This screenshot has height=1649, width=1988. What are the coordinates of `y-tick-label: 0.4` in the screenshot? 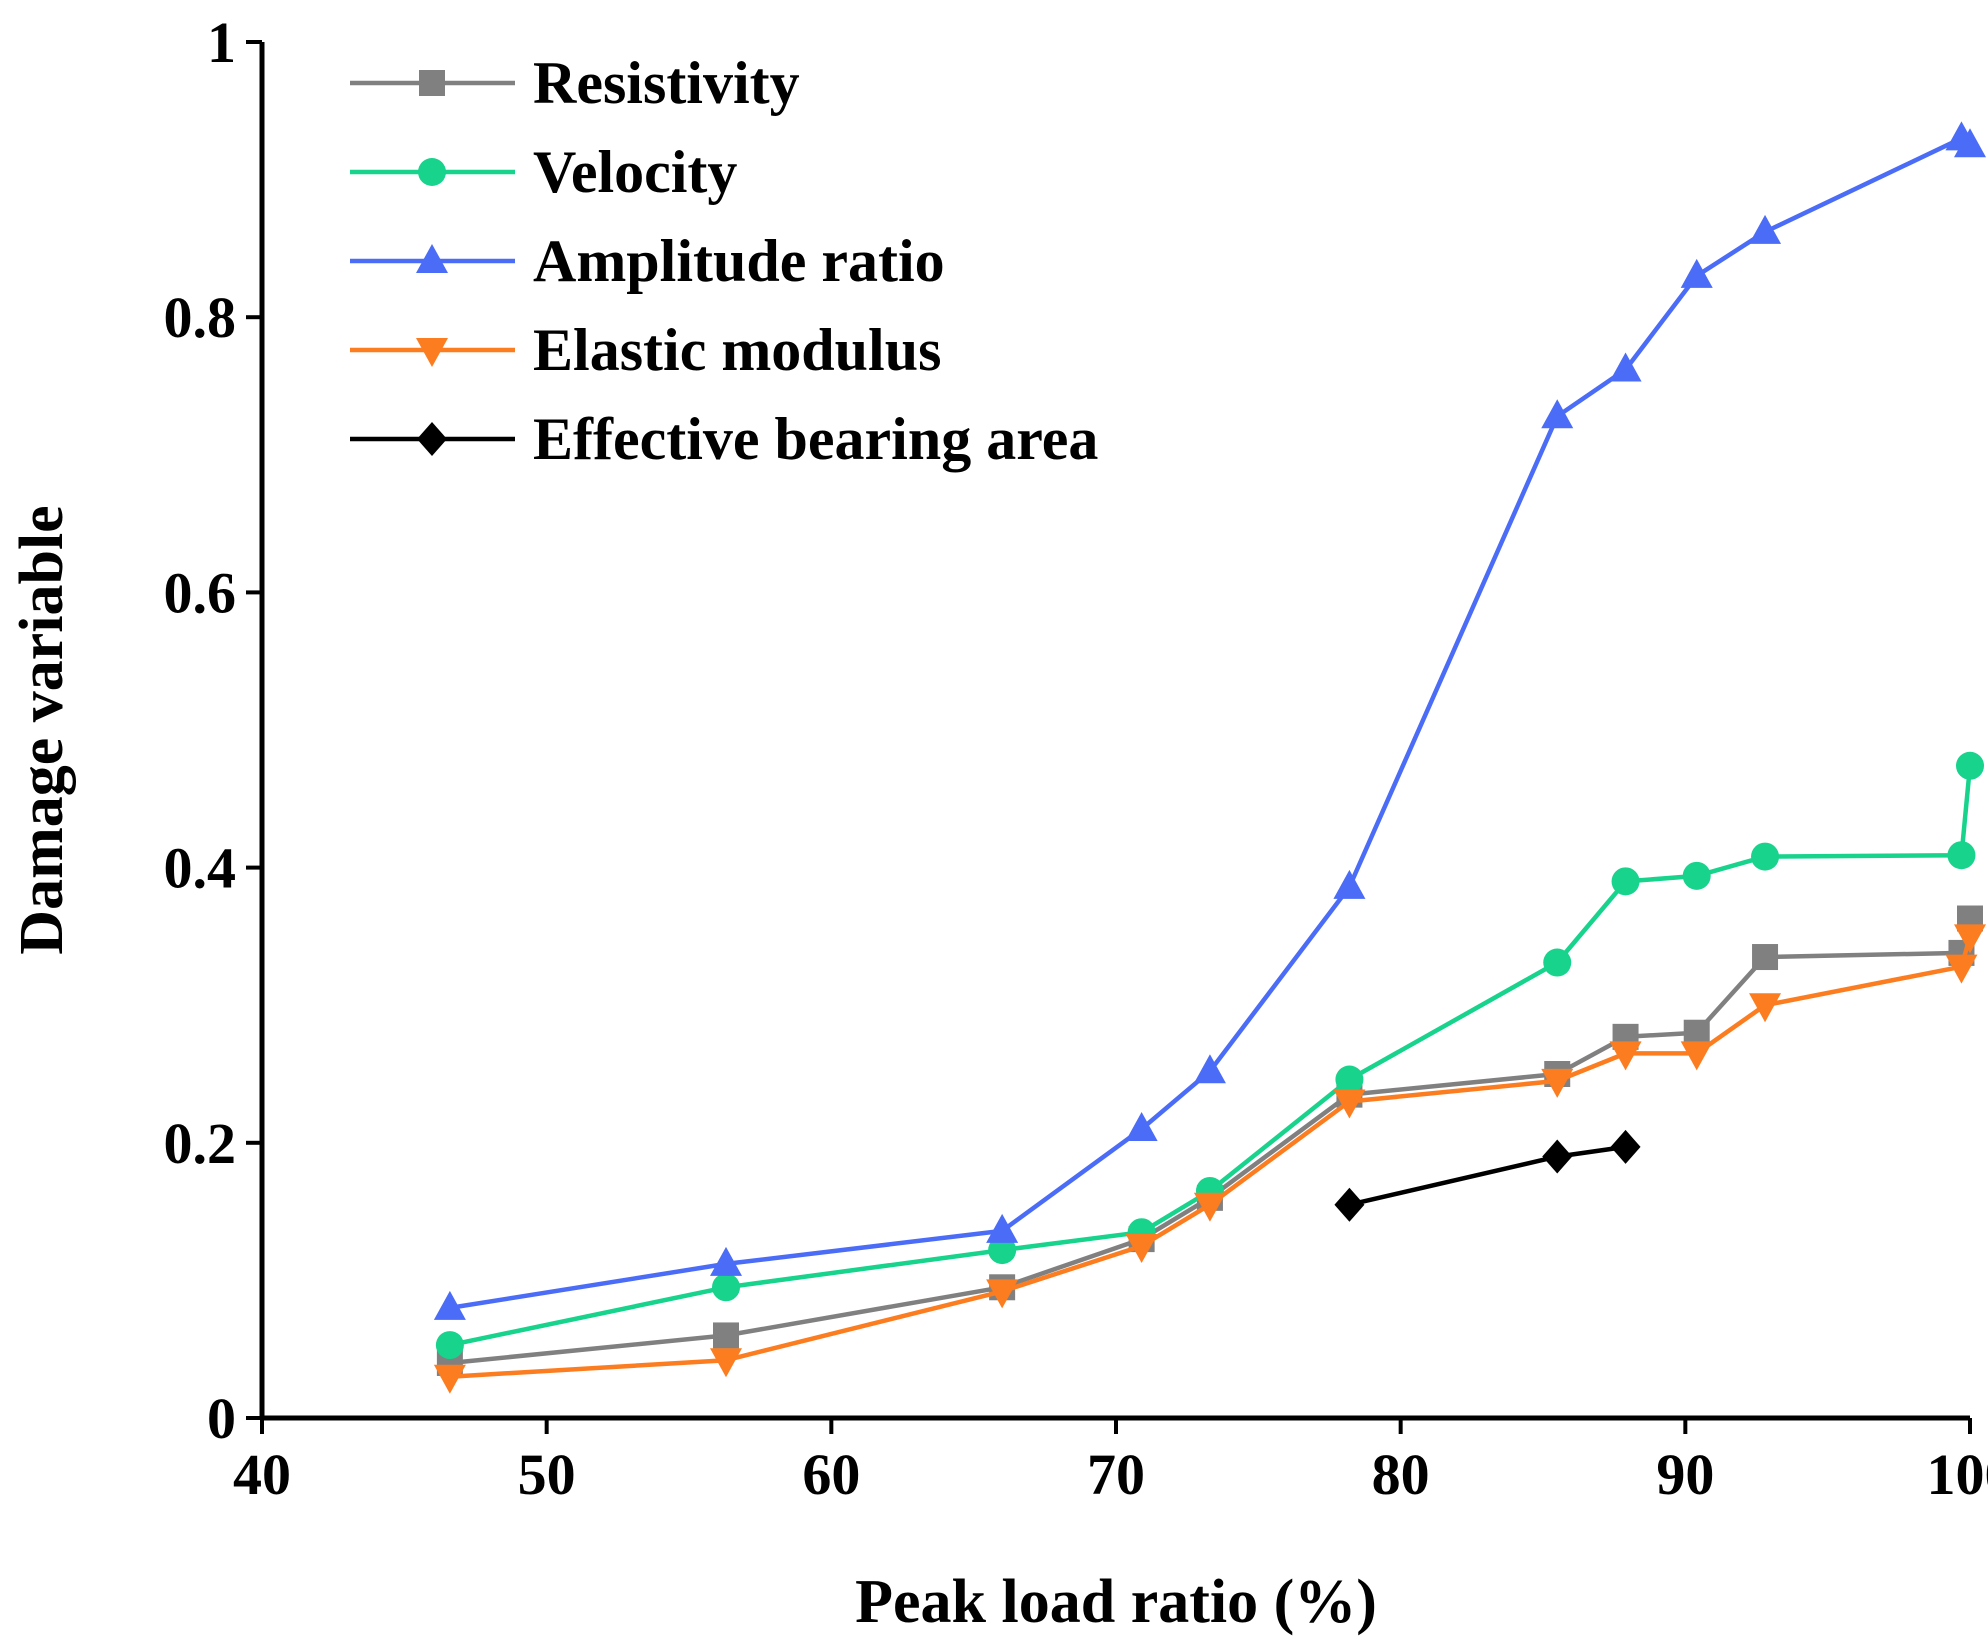 It's located at (200, 868).